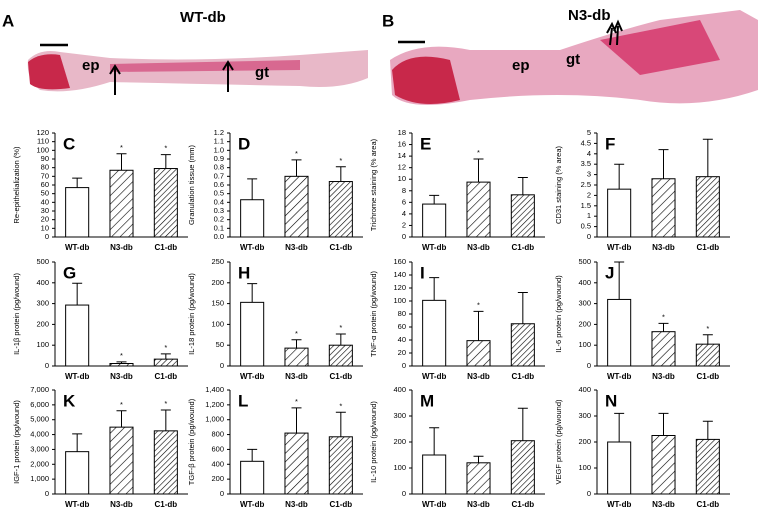  Describe the element at coordinates (373, 184) in the screenshot. I see `y-axis-label: Trichrome staining (% area)` at that location.